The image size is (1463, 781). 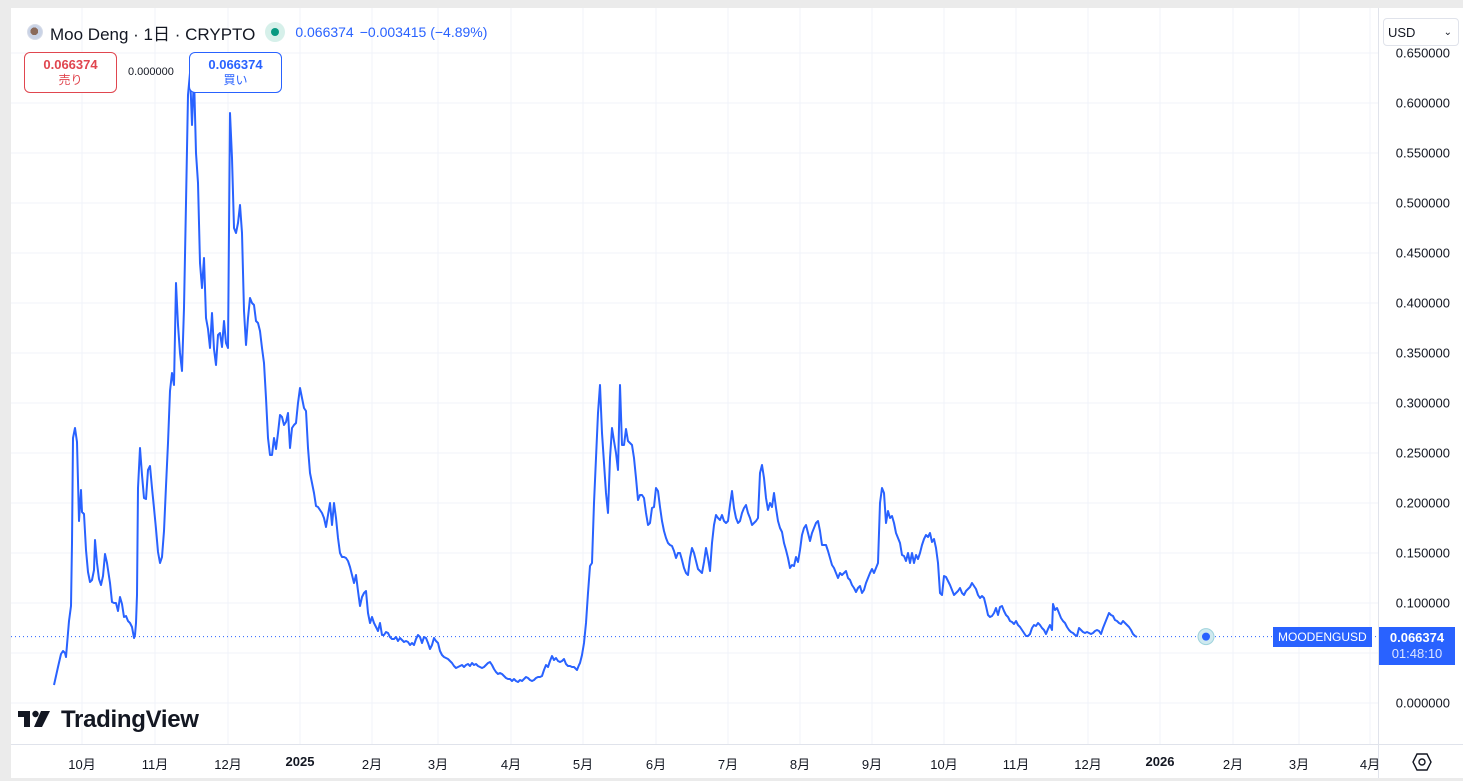 What do you see at coordinates (1322, 637) in the screenshot?
I see `symbol-price-tag: MOODENGUSD` at bounding box center [1322, 637].